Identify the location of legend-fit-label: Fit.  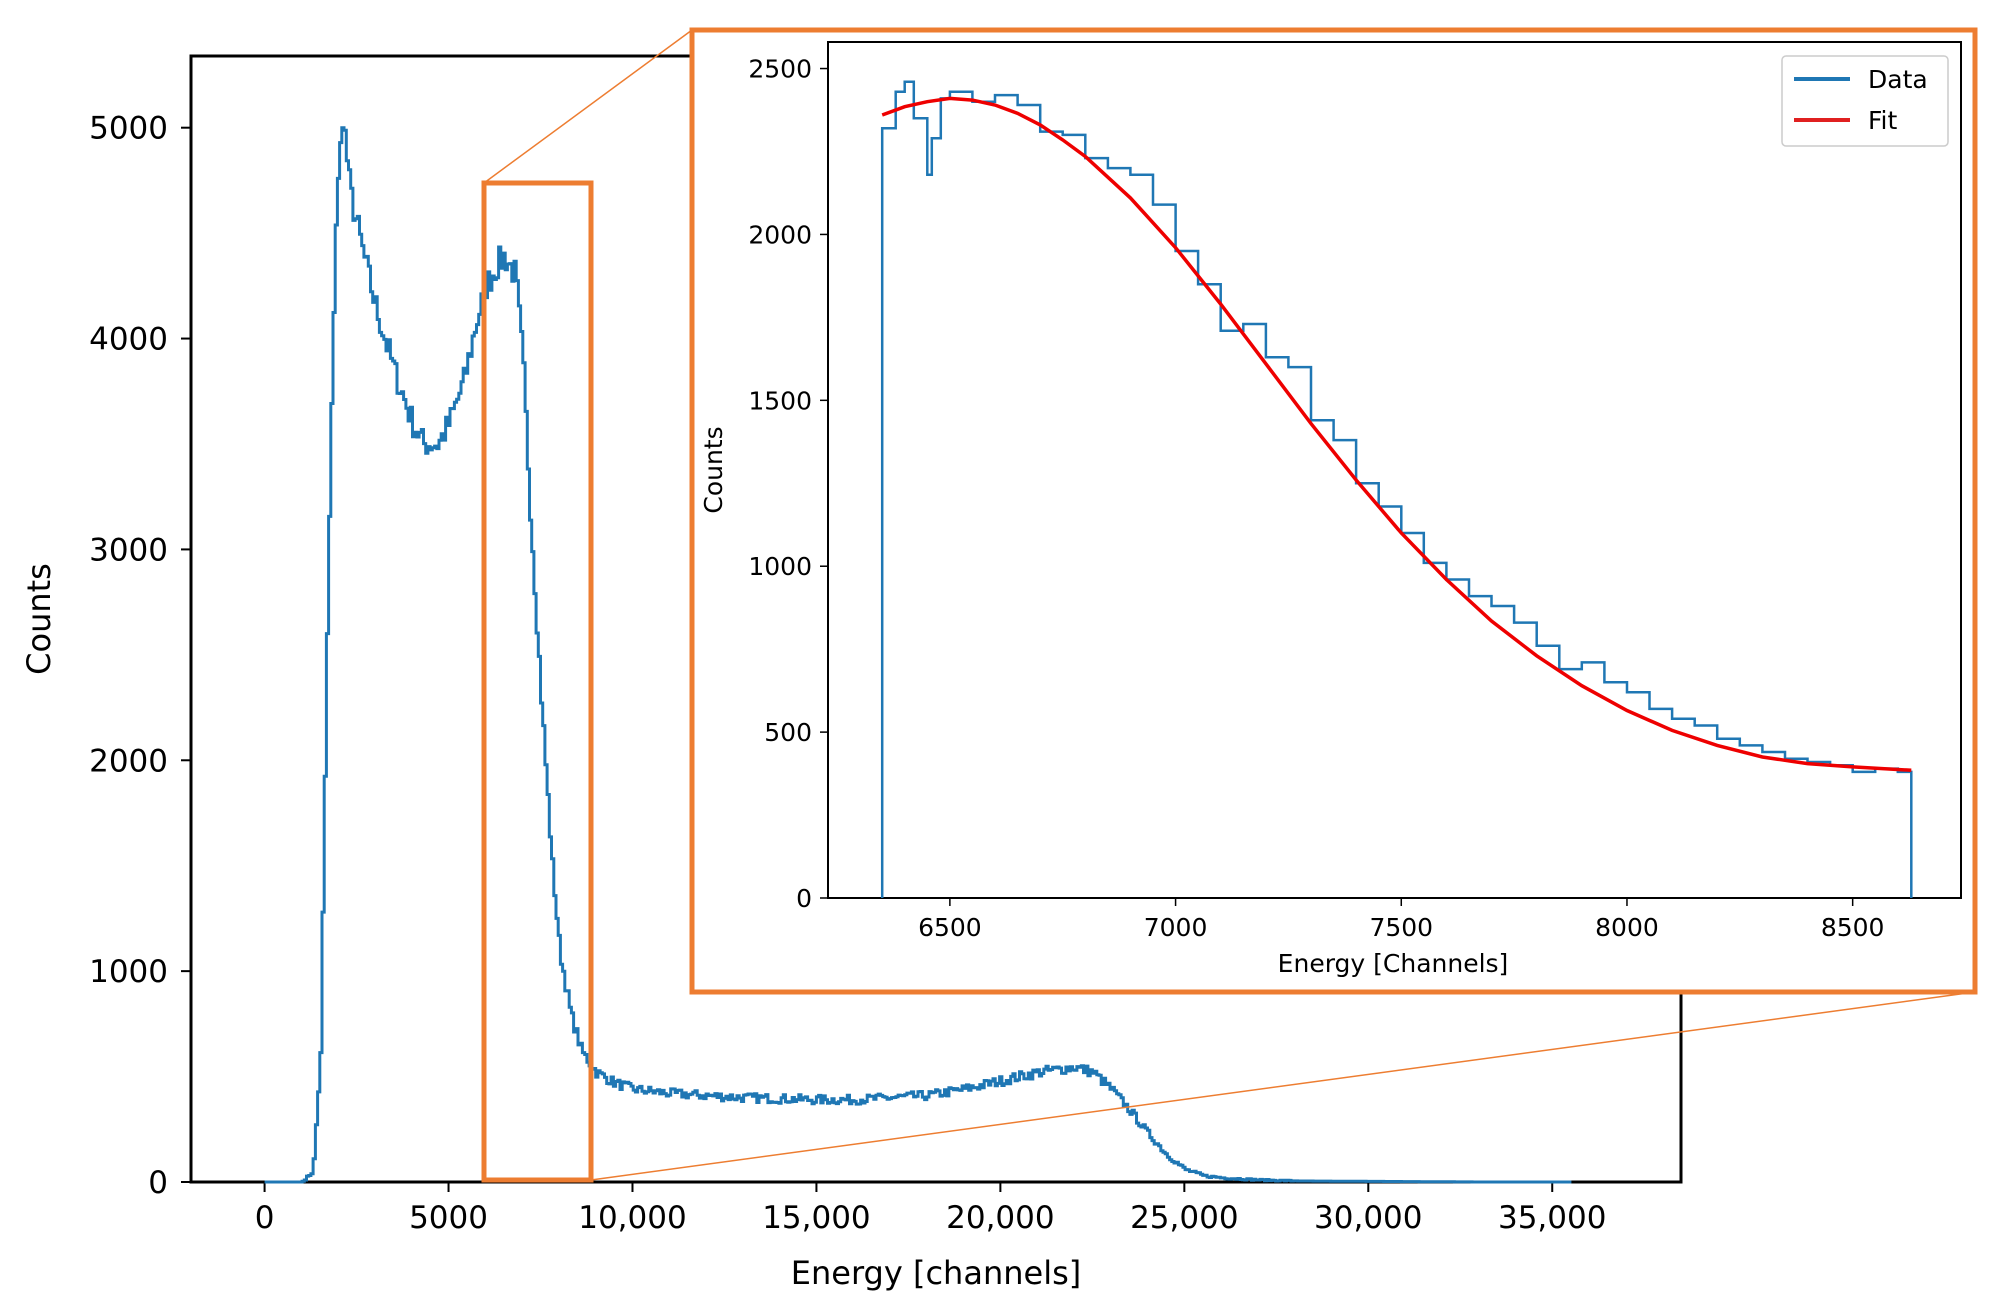
(1883, 120).